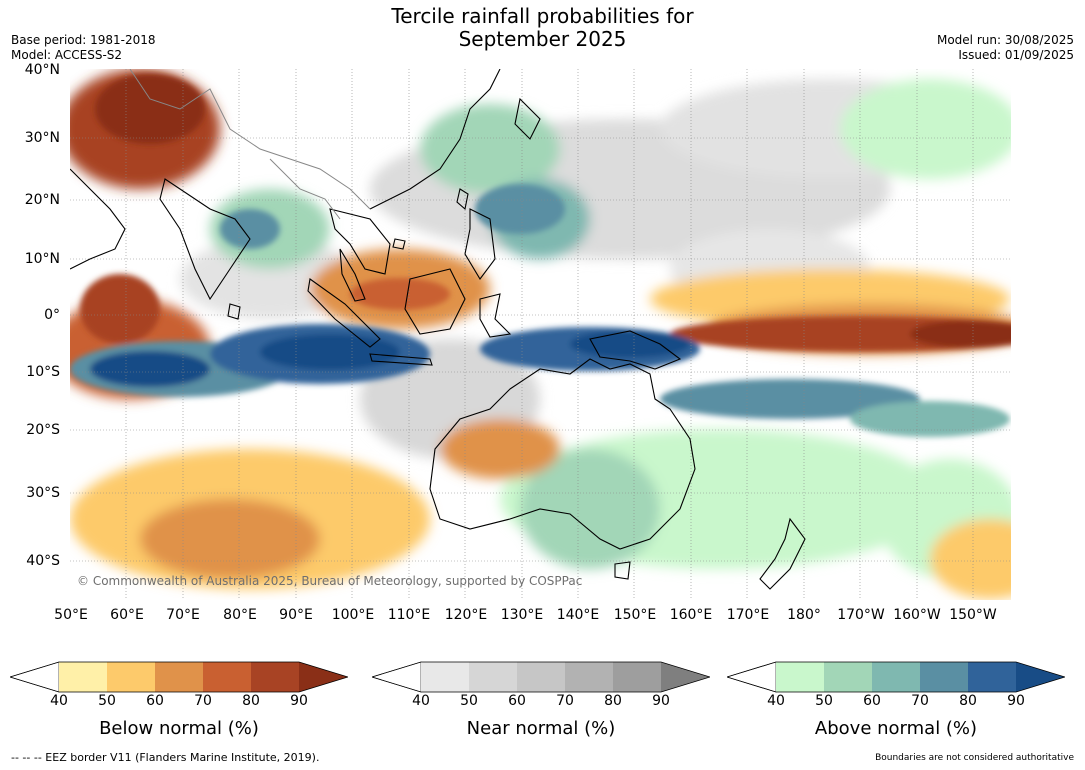 This screenshot has width=1085, height=770. Describe the element at coordinates (541, 728) in the screenshot. I see `cbar-near-title: Near normal (%)` at that location.